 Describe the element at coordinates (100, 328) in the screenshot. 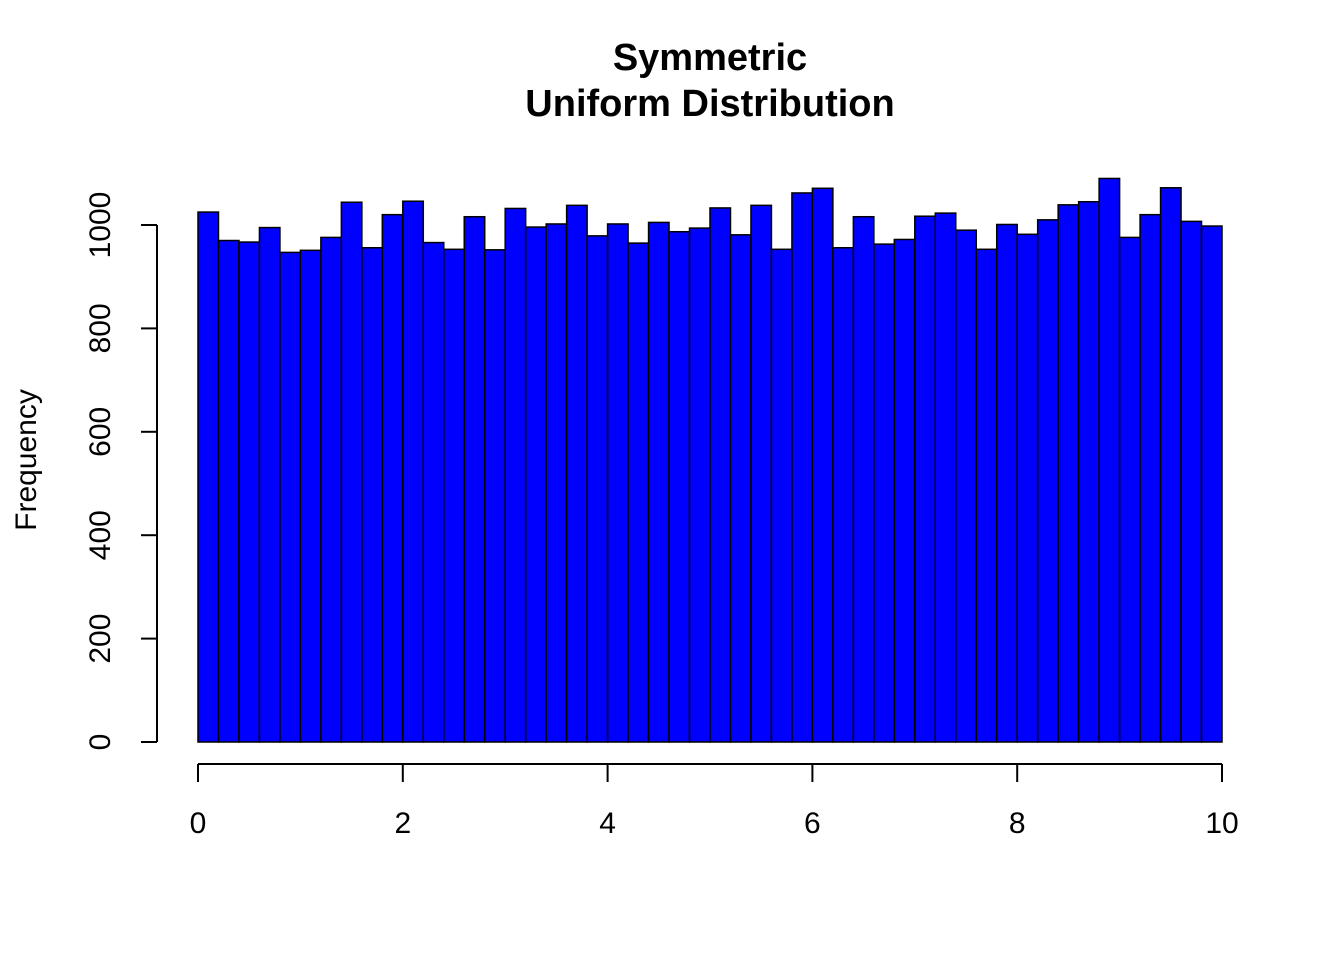

I see `y-tick-label: 800` at that location.